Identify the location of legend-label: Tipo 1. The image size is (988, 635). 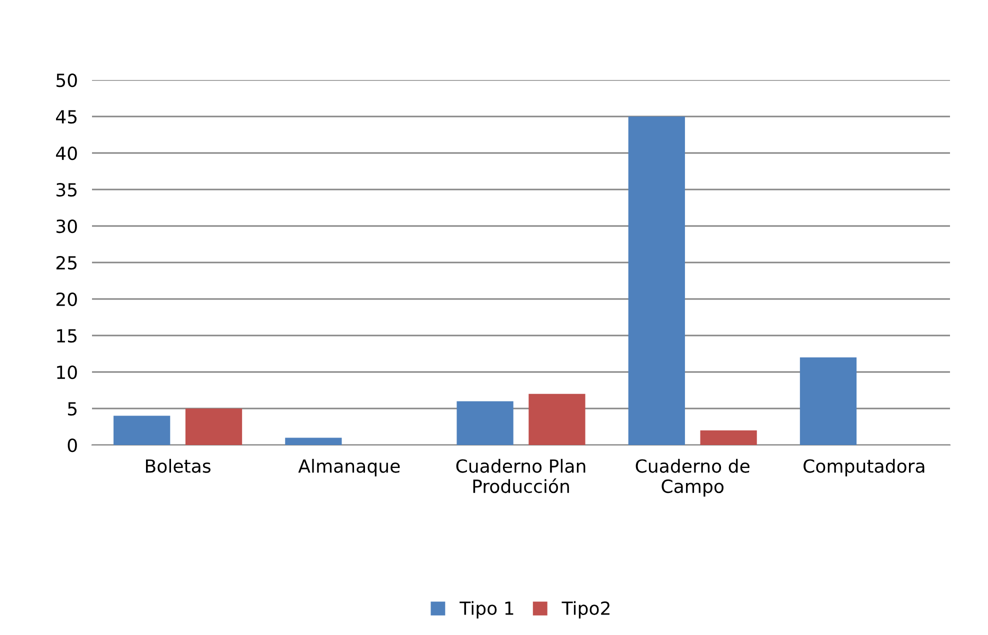
(487, 610).